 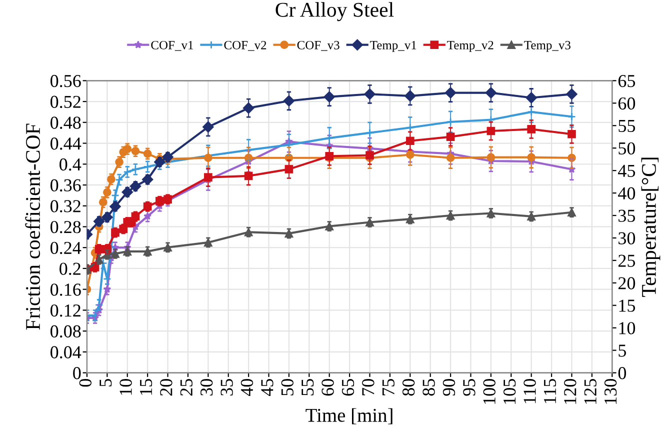 I want to click on x-tick-label: 105, so click(x=509, y=391).